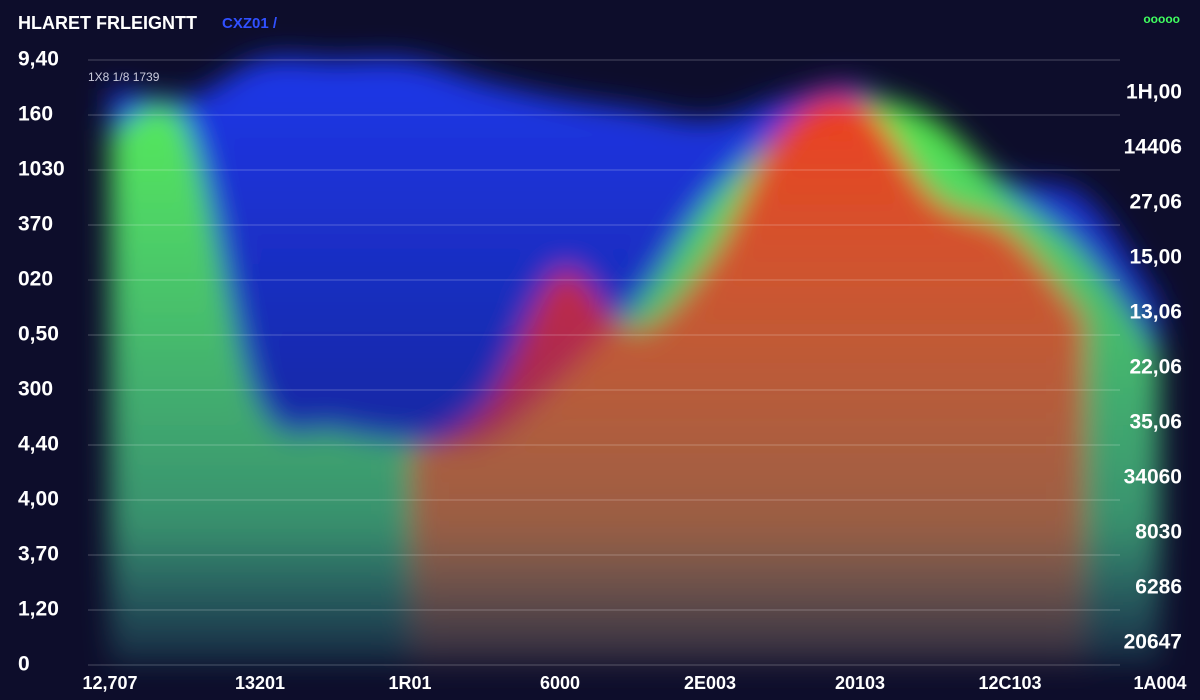  I want to click on x-tick-label: 1R01, so click(409, 683).